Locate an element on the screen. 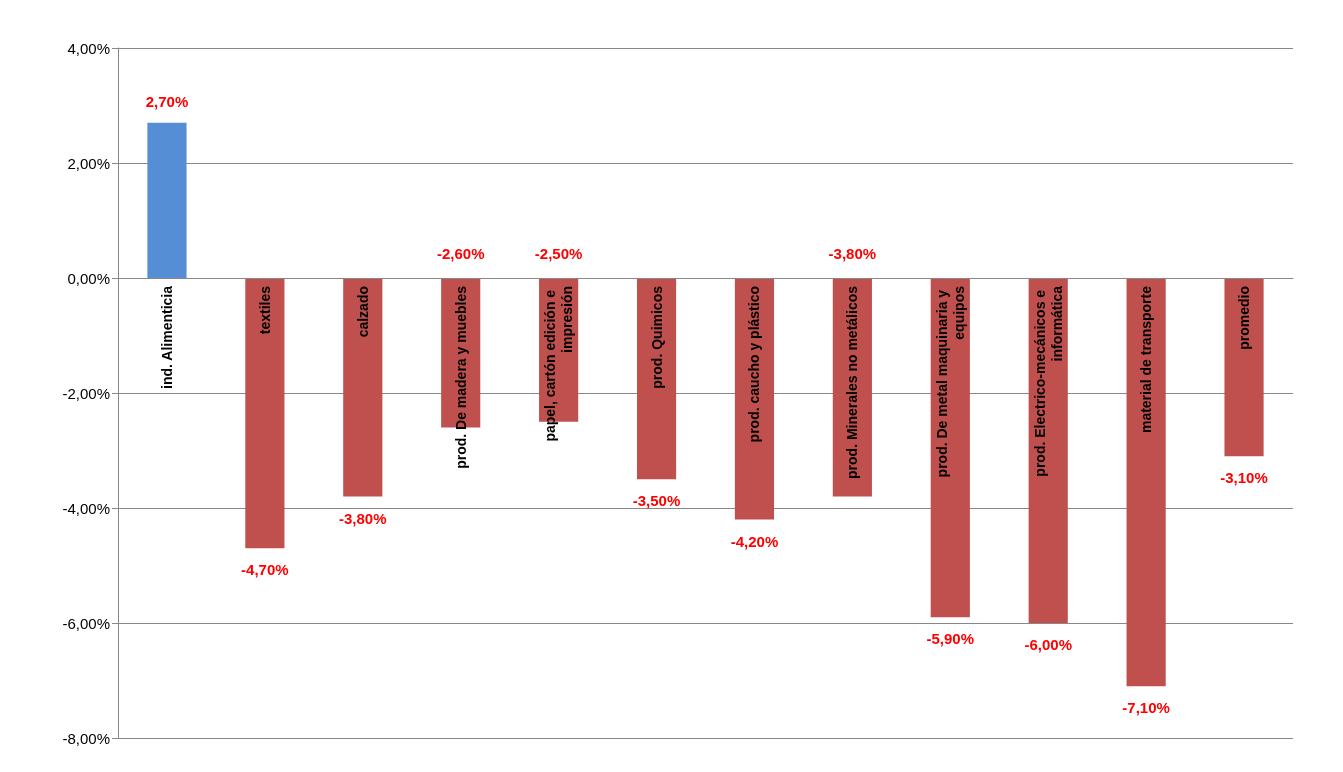 The image size is (1343, 772). data-label: -4,70% is located at coordinates (265, 570).